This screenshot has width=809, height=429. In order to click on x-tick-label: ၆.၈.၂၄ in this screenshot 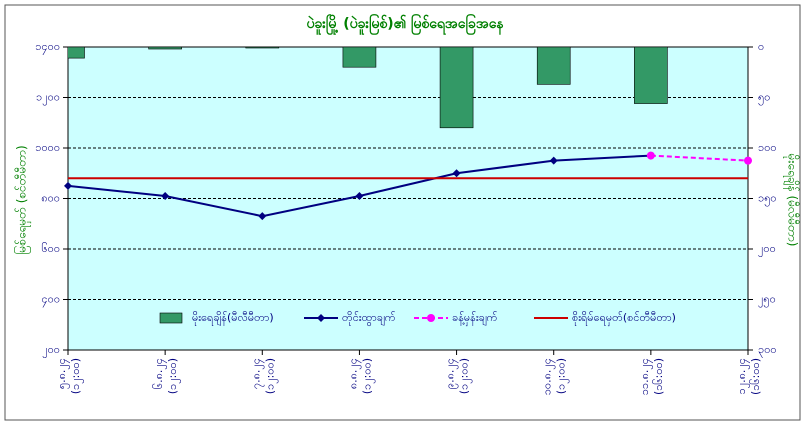, I will do `click(159, 373)`.